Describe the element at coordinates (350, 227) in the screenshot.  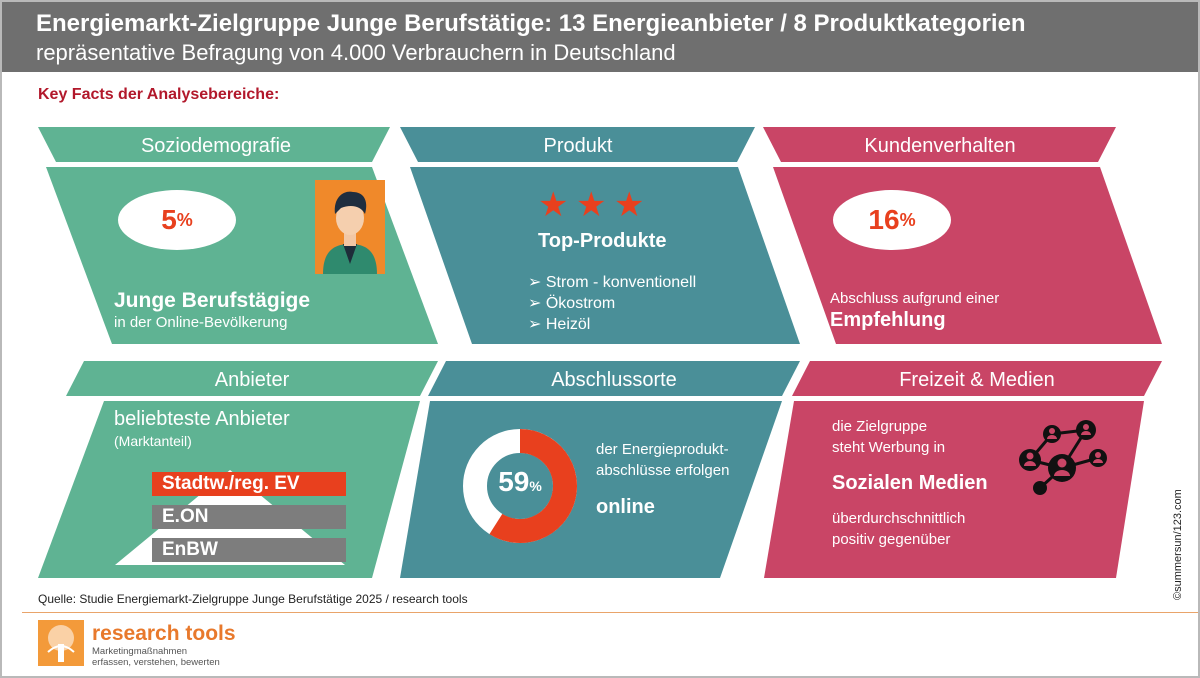
I see `person-avatar-icon` at that location.